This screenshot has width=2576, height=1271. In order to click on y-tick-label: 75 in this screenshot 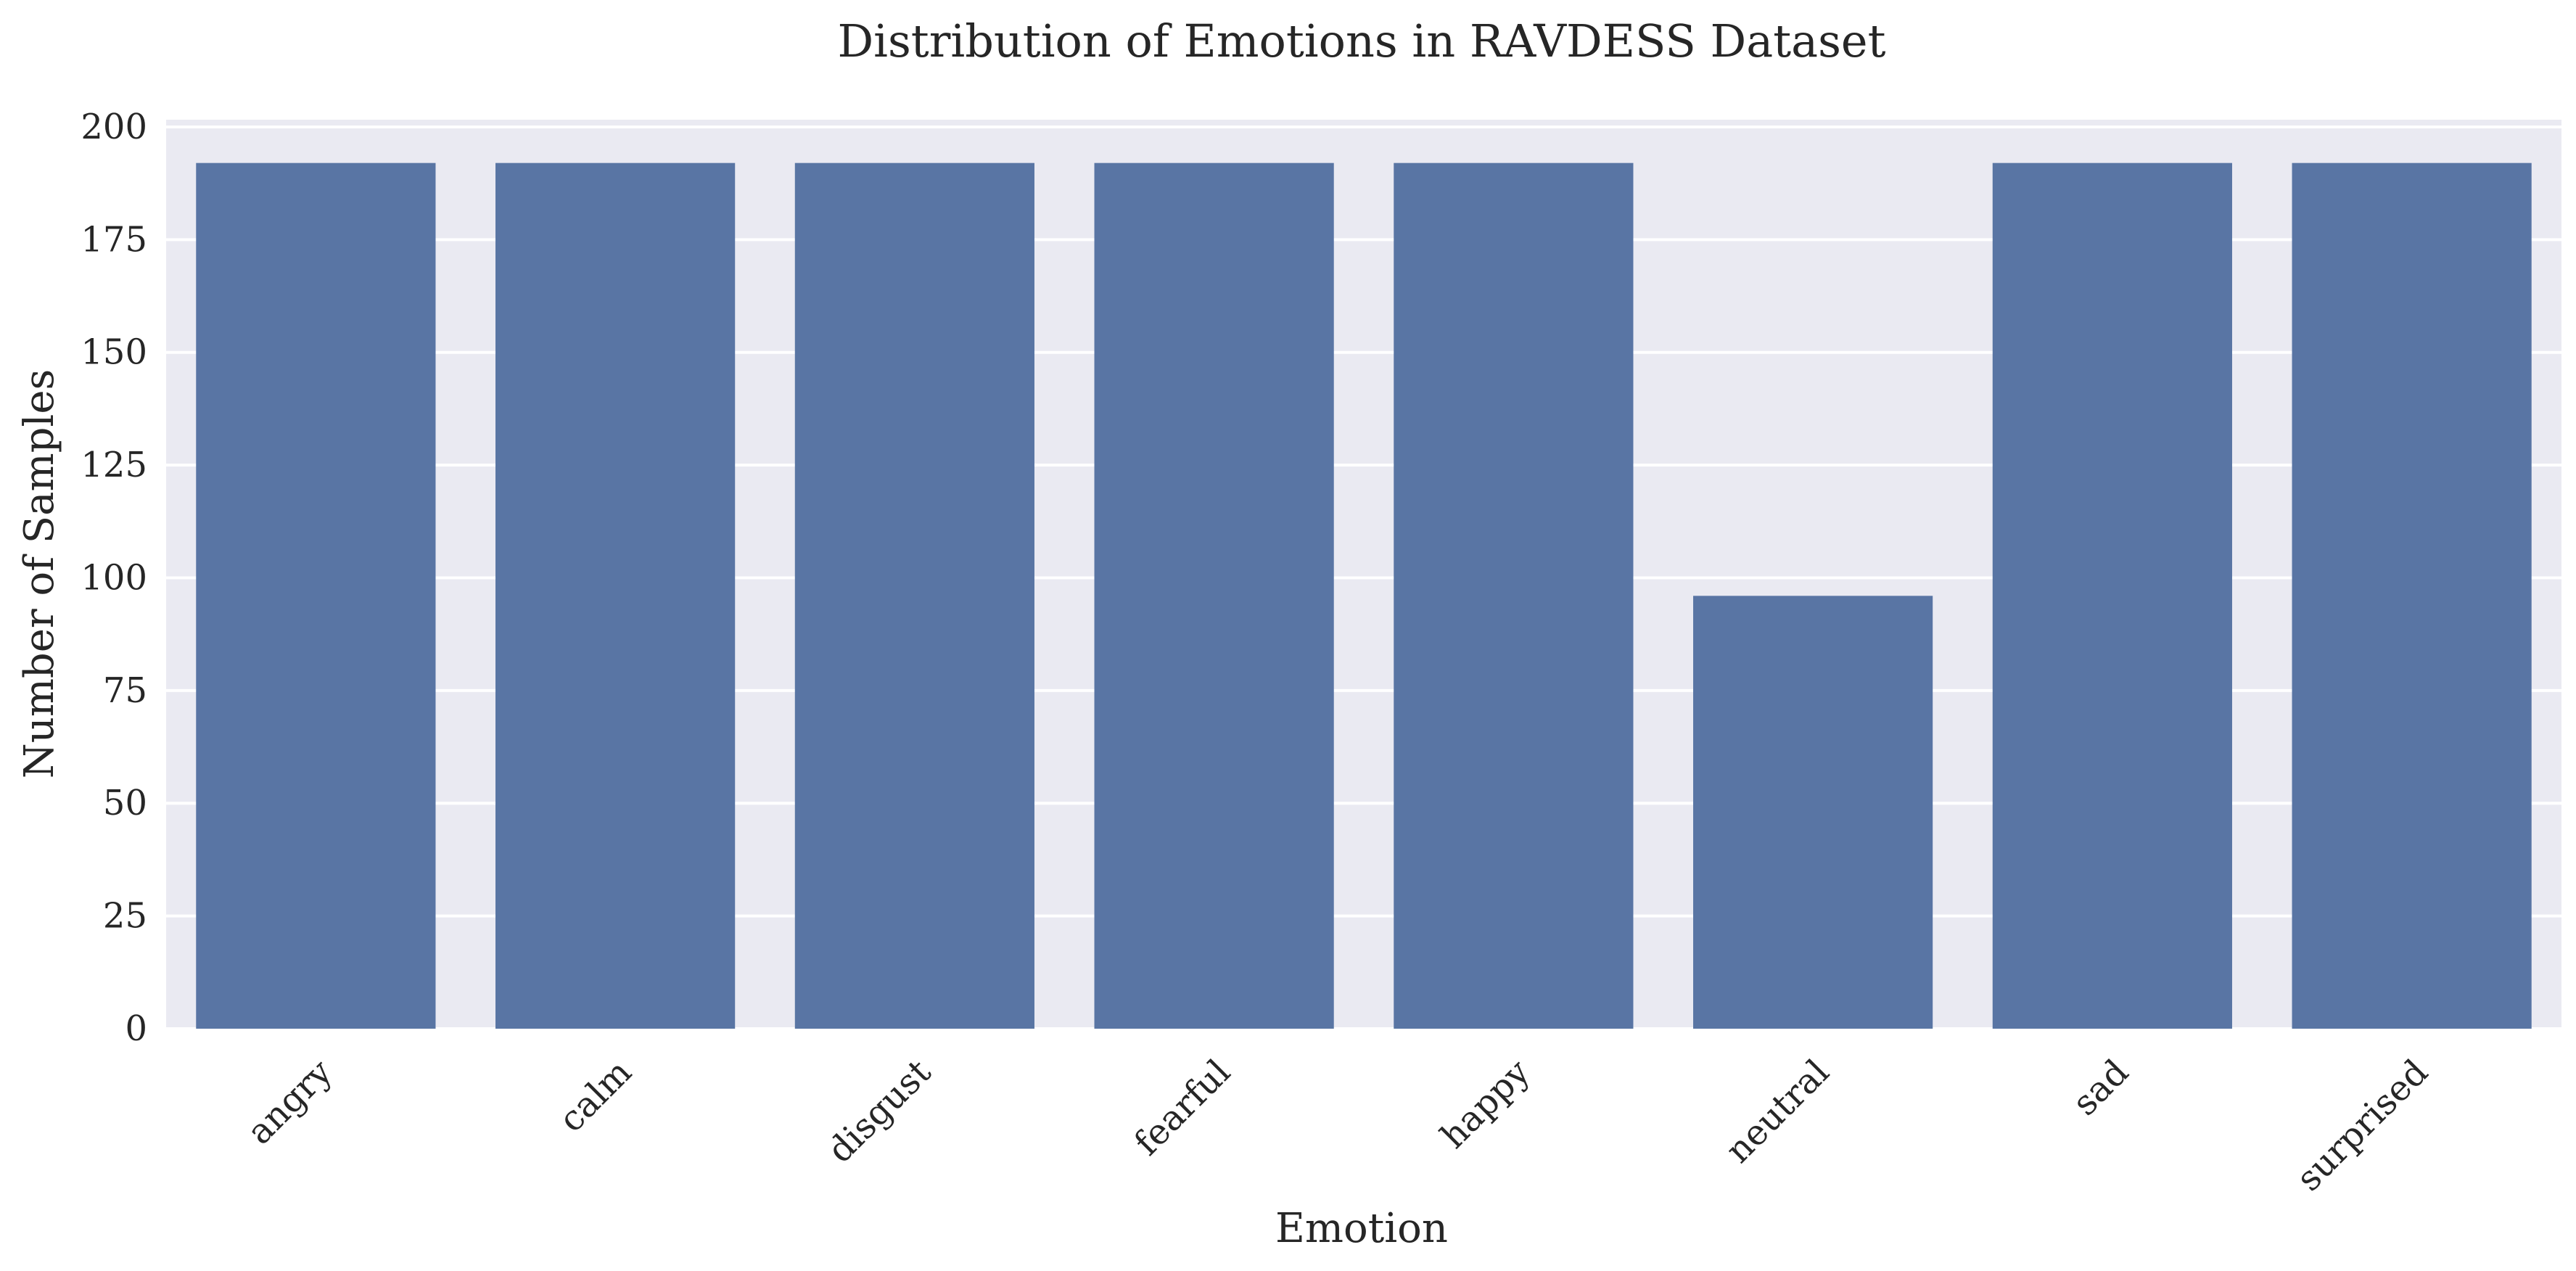, I will do `click(125, 690)`.